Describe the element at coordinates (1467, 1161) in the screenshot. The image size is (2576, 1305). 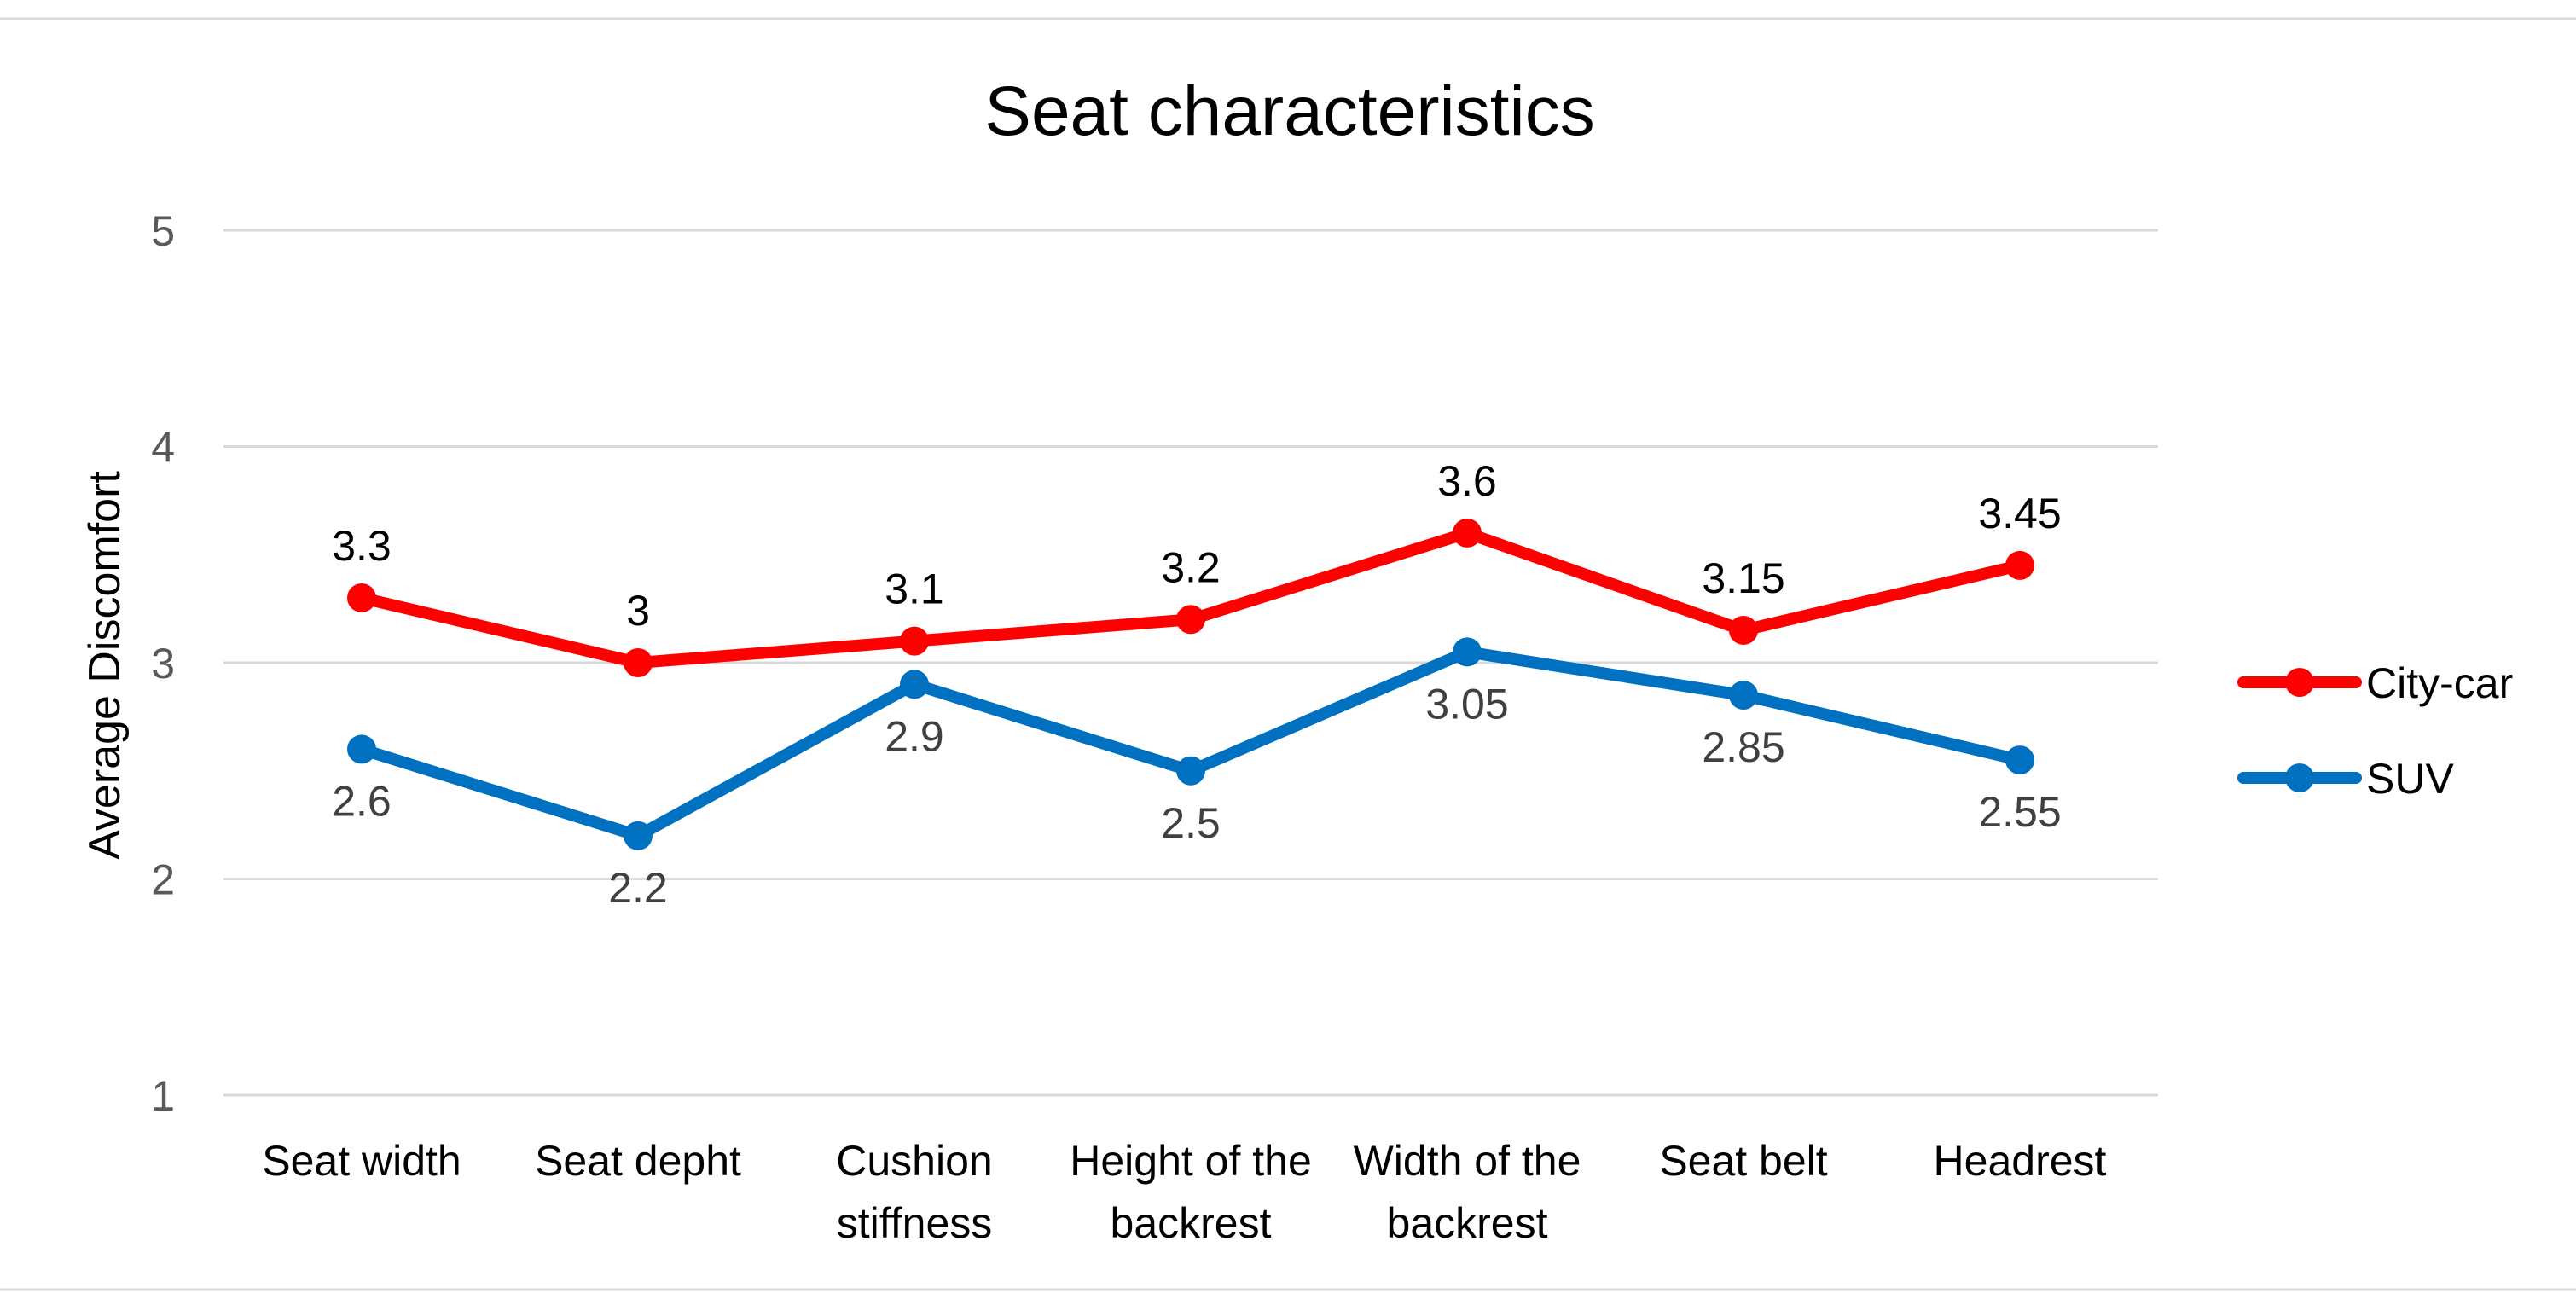
I see `x-category-label: Width of the` at that location.